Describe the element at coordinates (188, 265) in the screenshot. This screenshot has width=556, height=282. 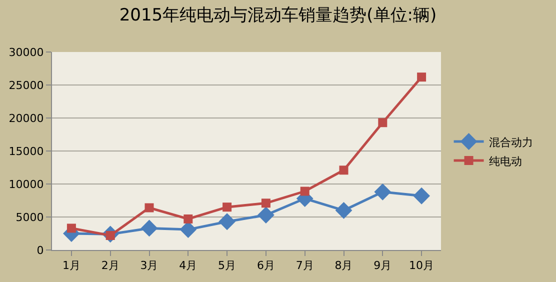
I see `x-tick-label: 4月` at that location.